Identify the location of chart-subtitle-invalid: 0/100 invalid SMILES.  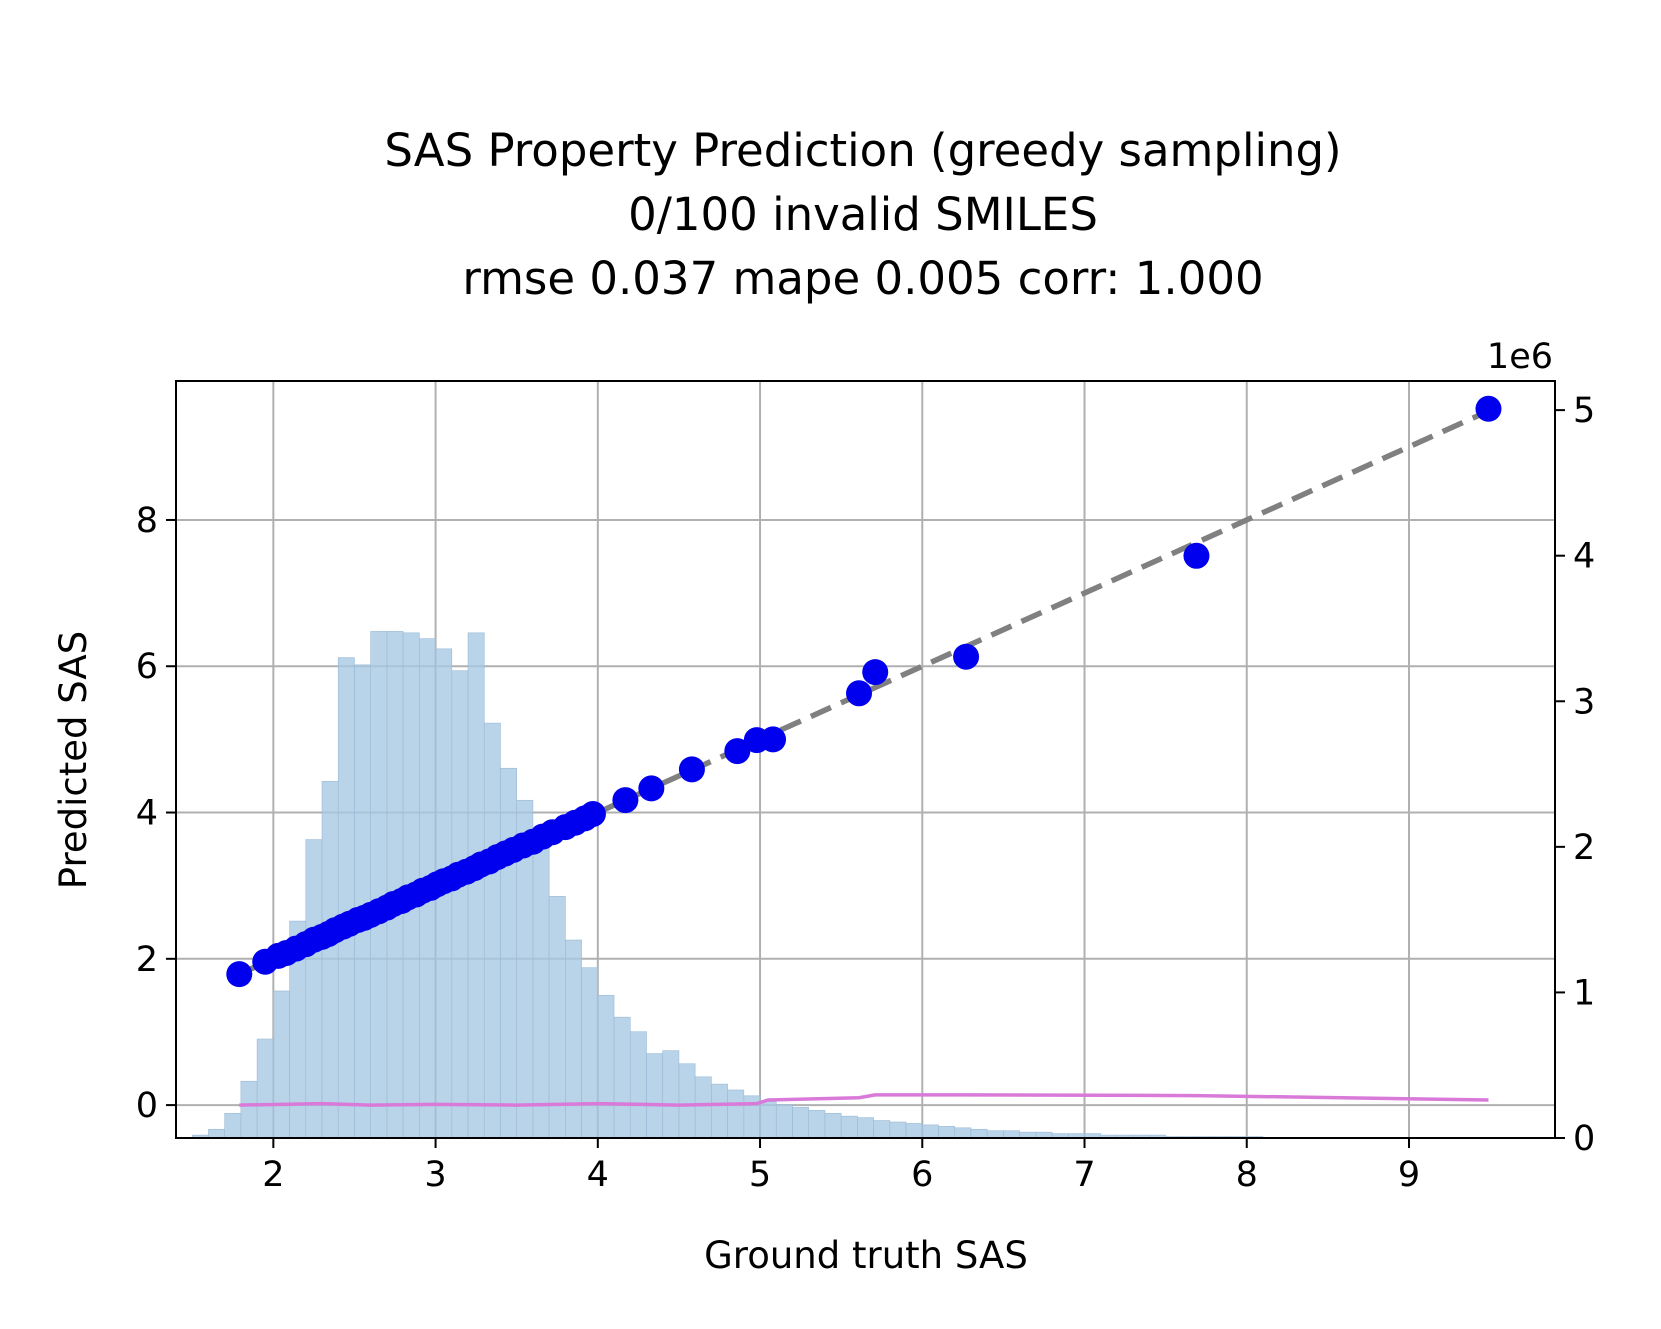
(863, 214).